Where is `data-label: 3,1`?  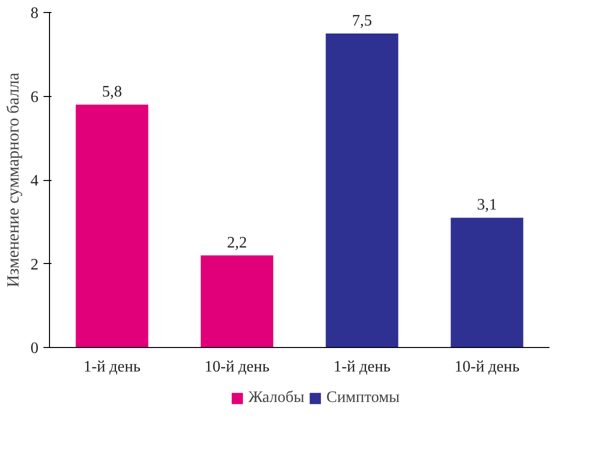 data-label: 3,1 is located at coordinates (487, 205).